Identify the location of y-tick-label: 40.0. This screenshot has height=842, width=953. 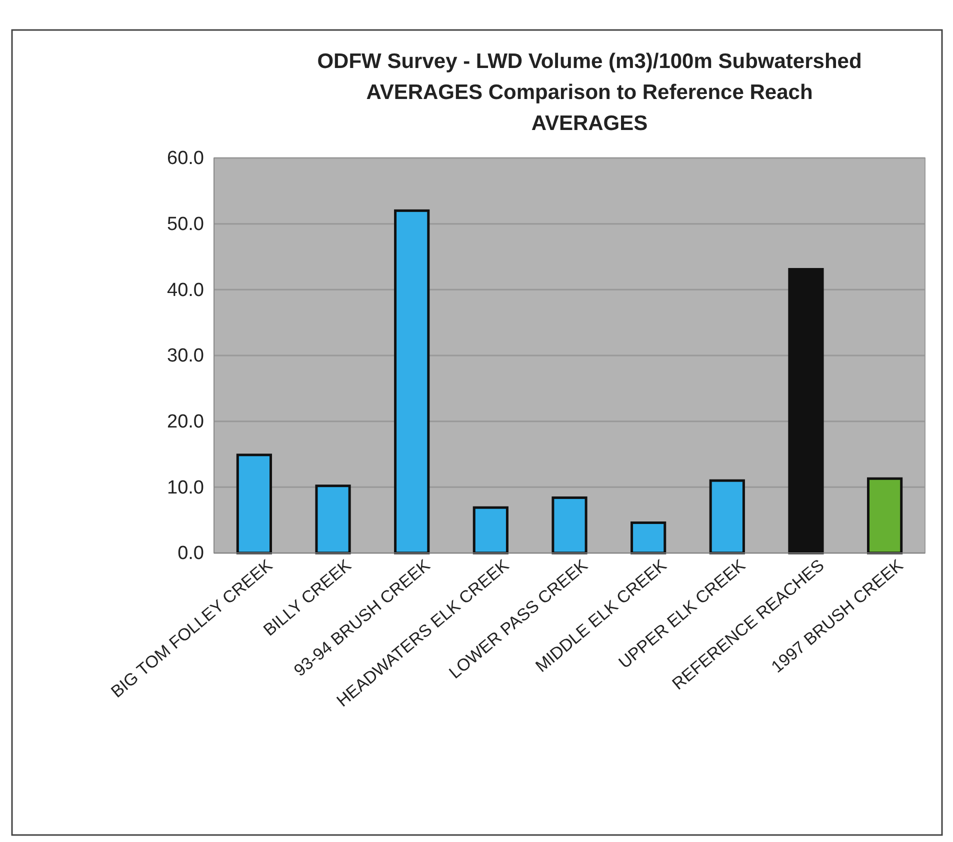
(185, 290).